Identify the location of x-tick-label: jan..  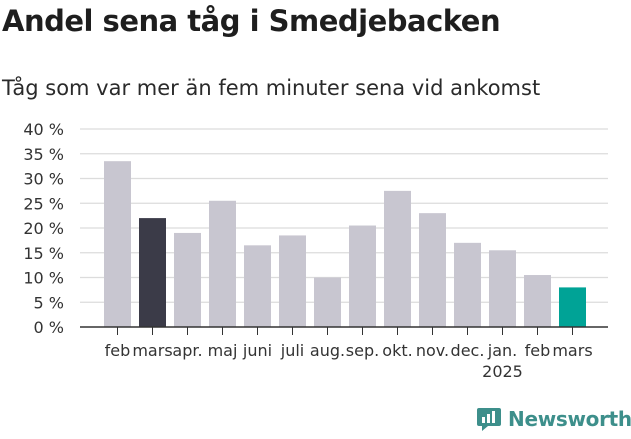
(502, 350).